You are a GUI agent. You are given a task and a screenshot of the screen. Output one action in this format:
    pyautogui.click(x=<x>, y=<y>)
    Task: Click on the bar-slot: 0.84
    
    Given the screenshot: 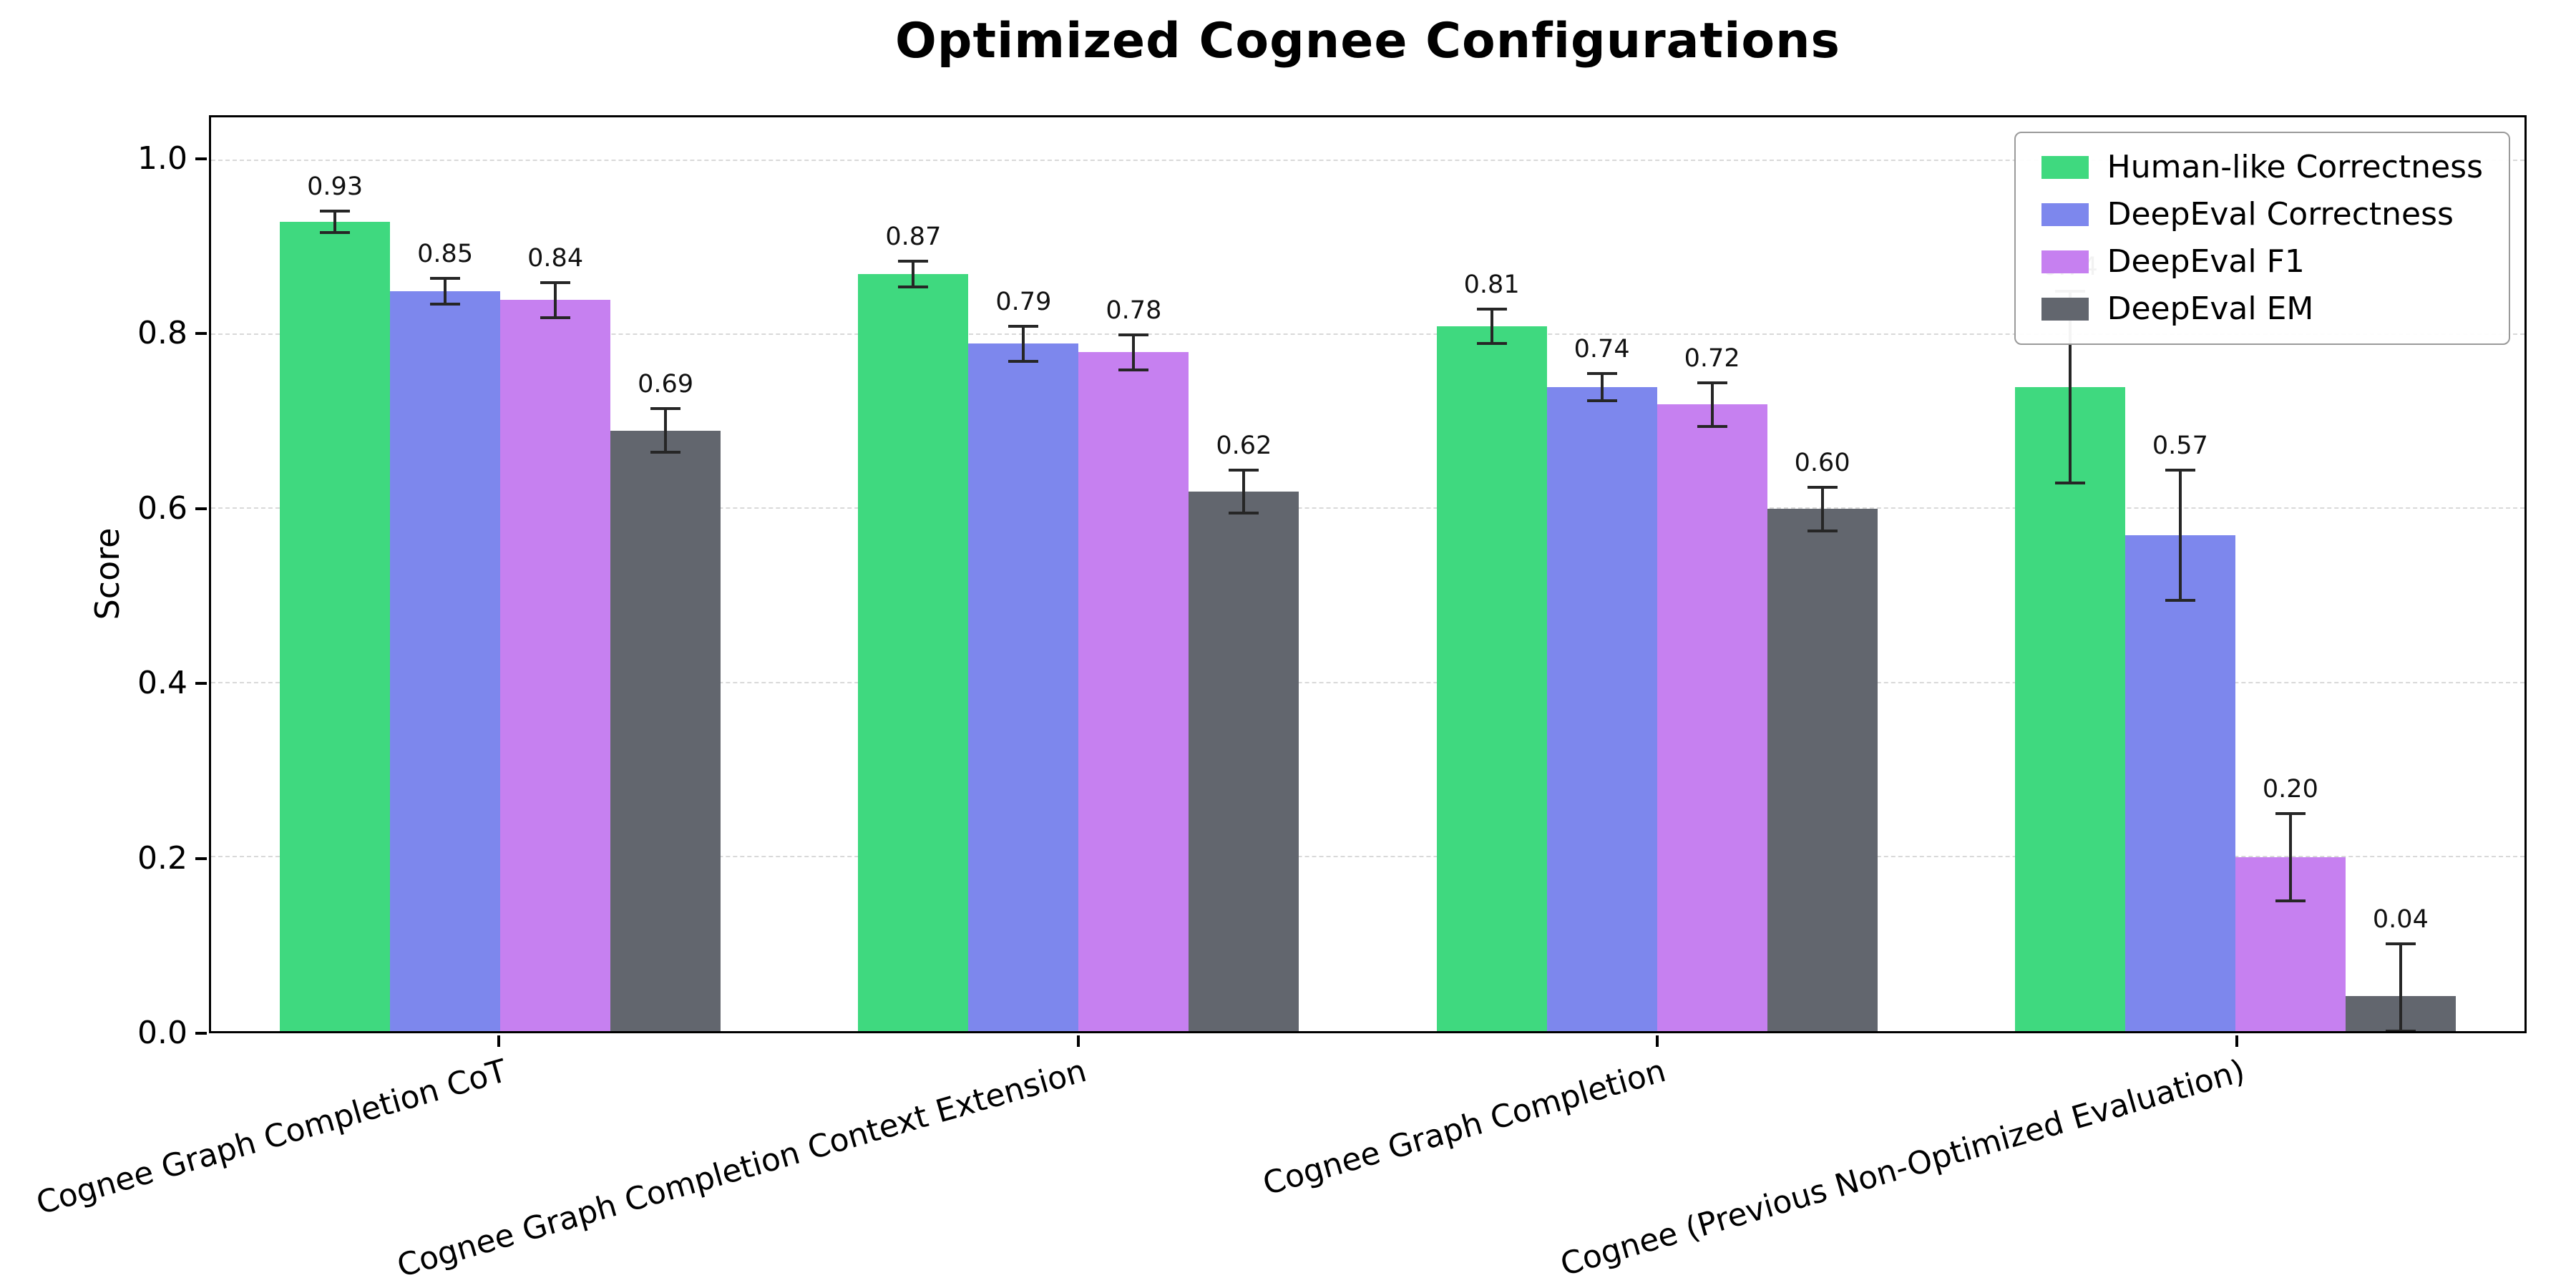 What is the action you would take?
    pyautogui.click(x=555, y=574)
    